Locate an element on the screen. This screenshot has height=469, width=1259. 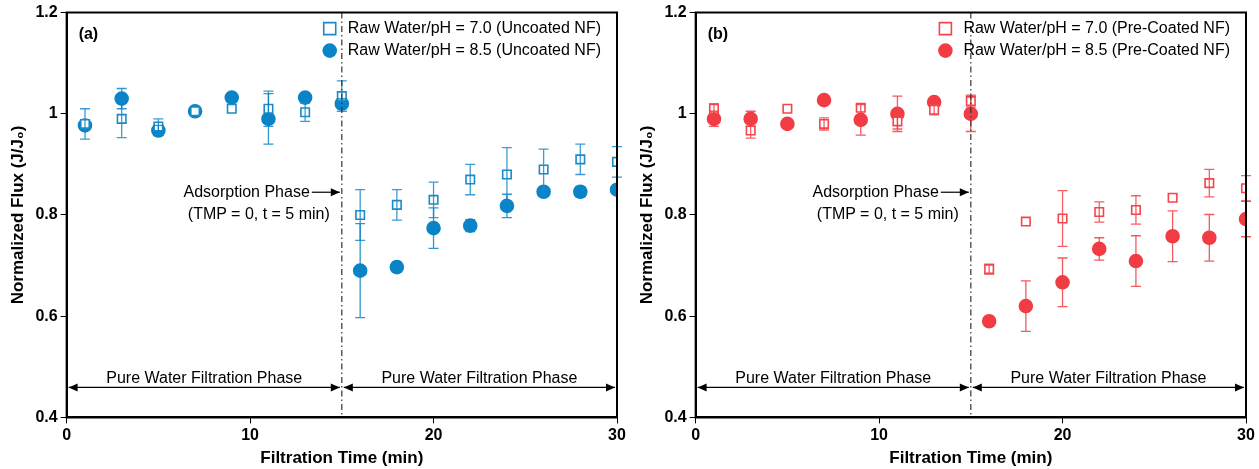
legend-label: Raw Water/pH = 8.5 (Pre-Coated NF) is located at coordinates (1097, 50).